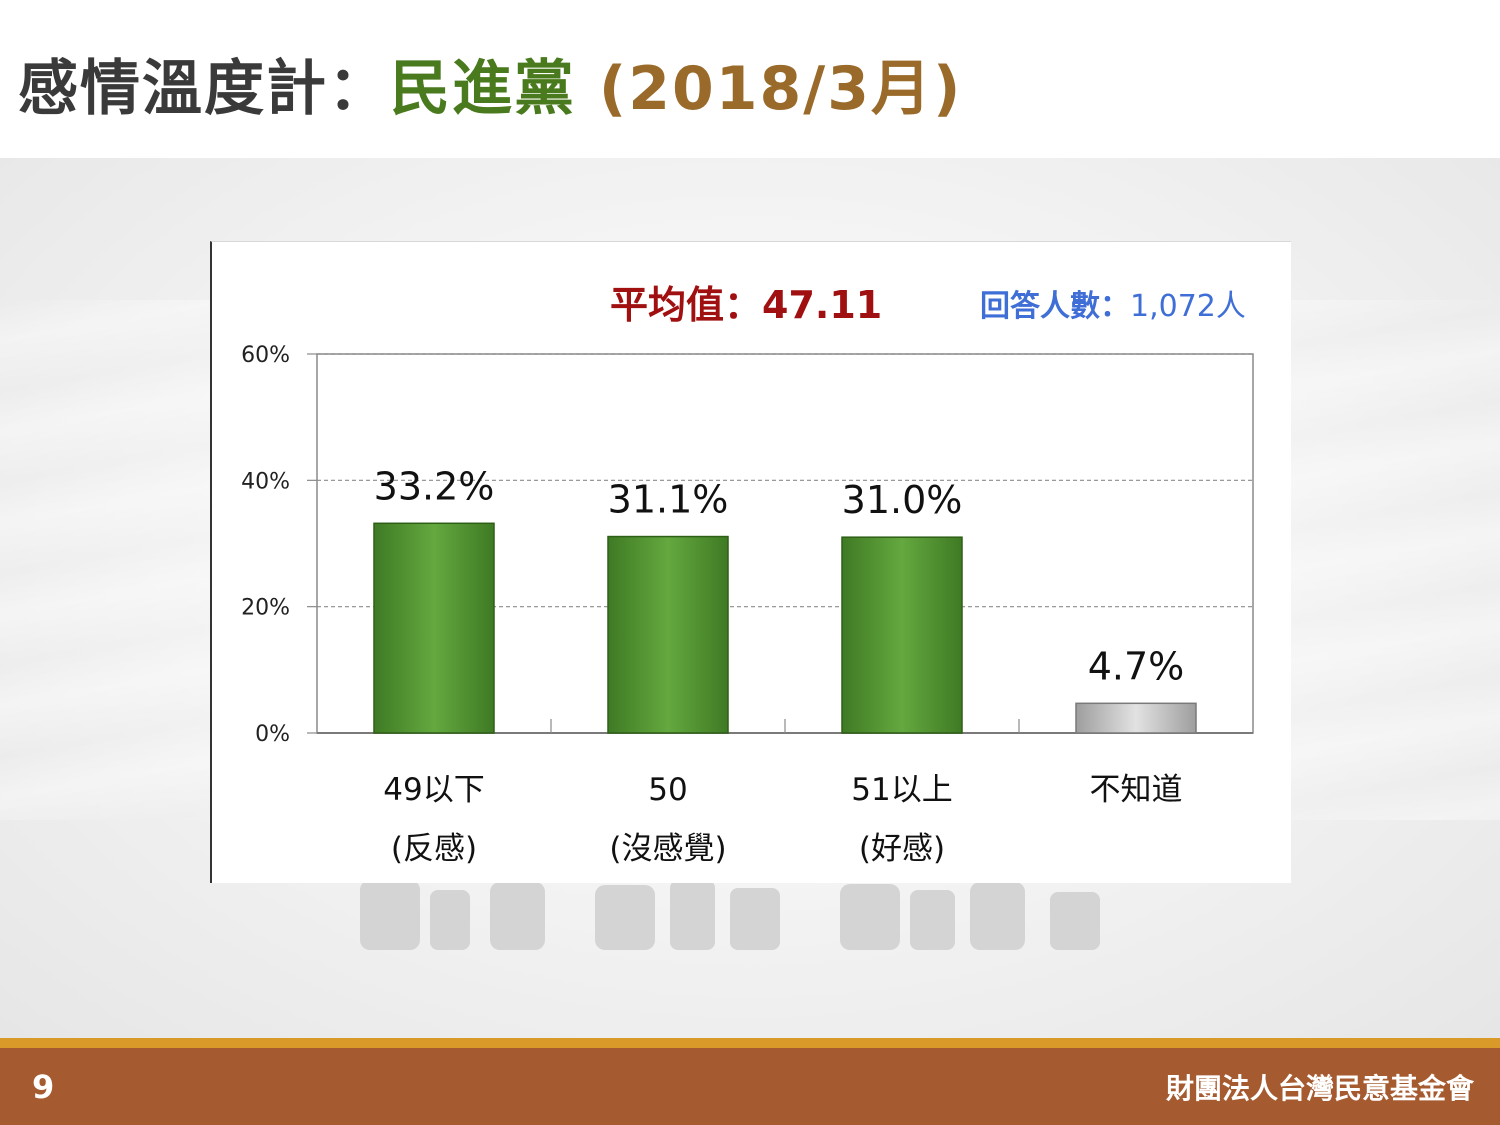 The width and height of the screenshot is (1500, 1125). I want to click on mean-value-label: 平均值：47.11, so click(746, 305).